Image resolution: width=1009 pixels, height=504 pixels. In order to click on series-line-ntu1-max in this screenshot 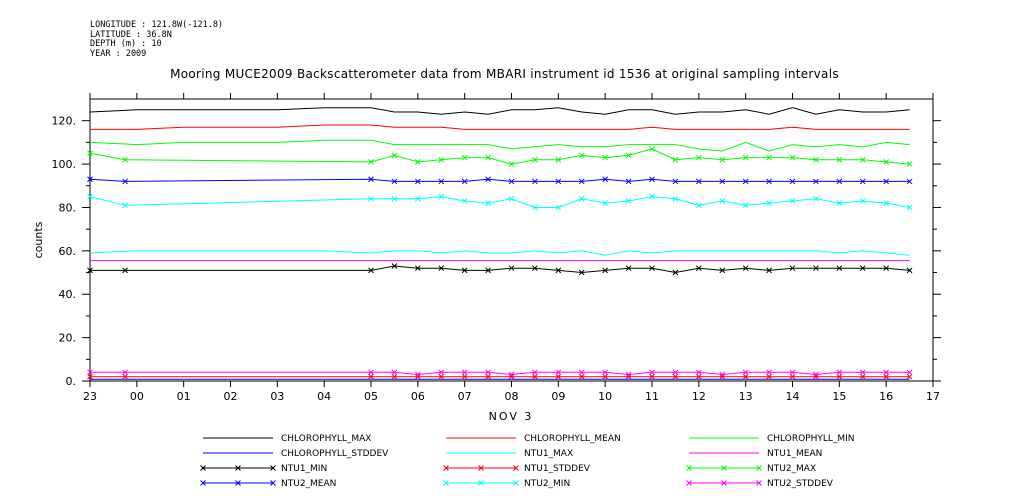, I will do `click(499, 253)`.